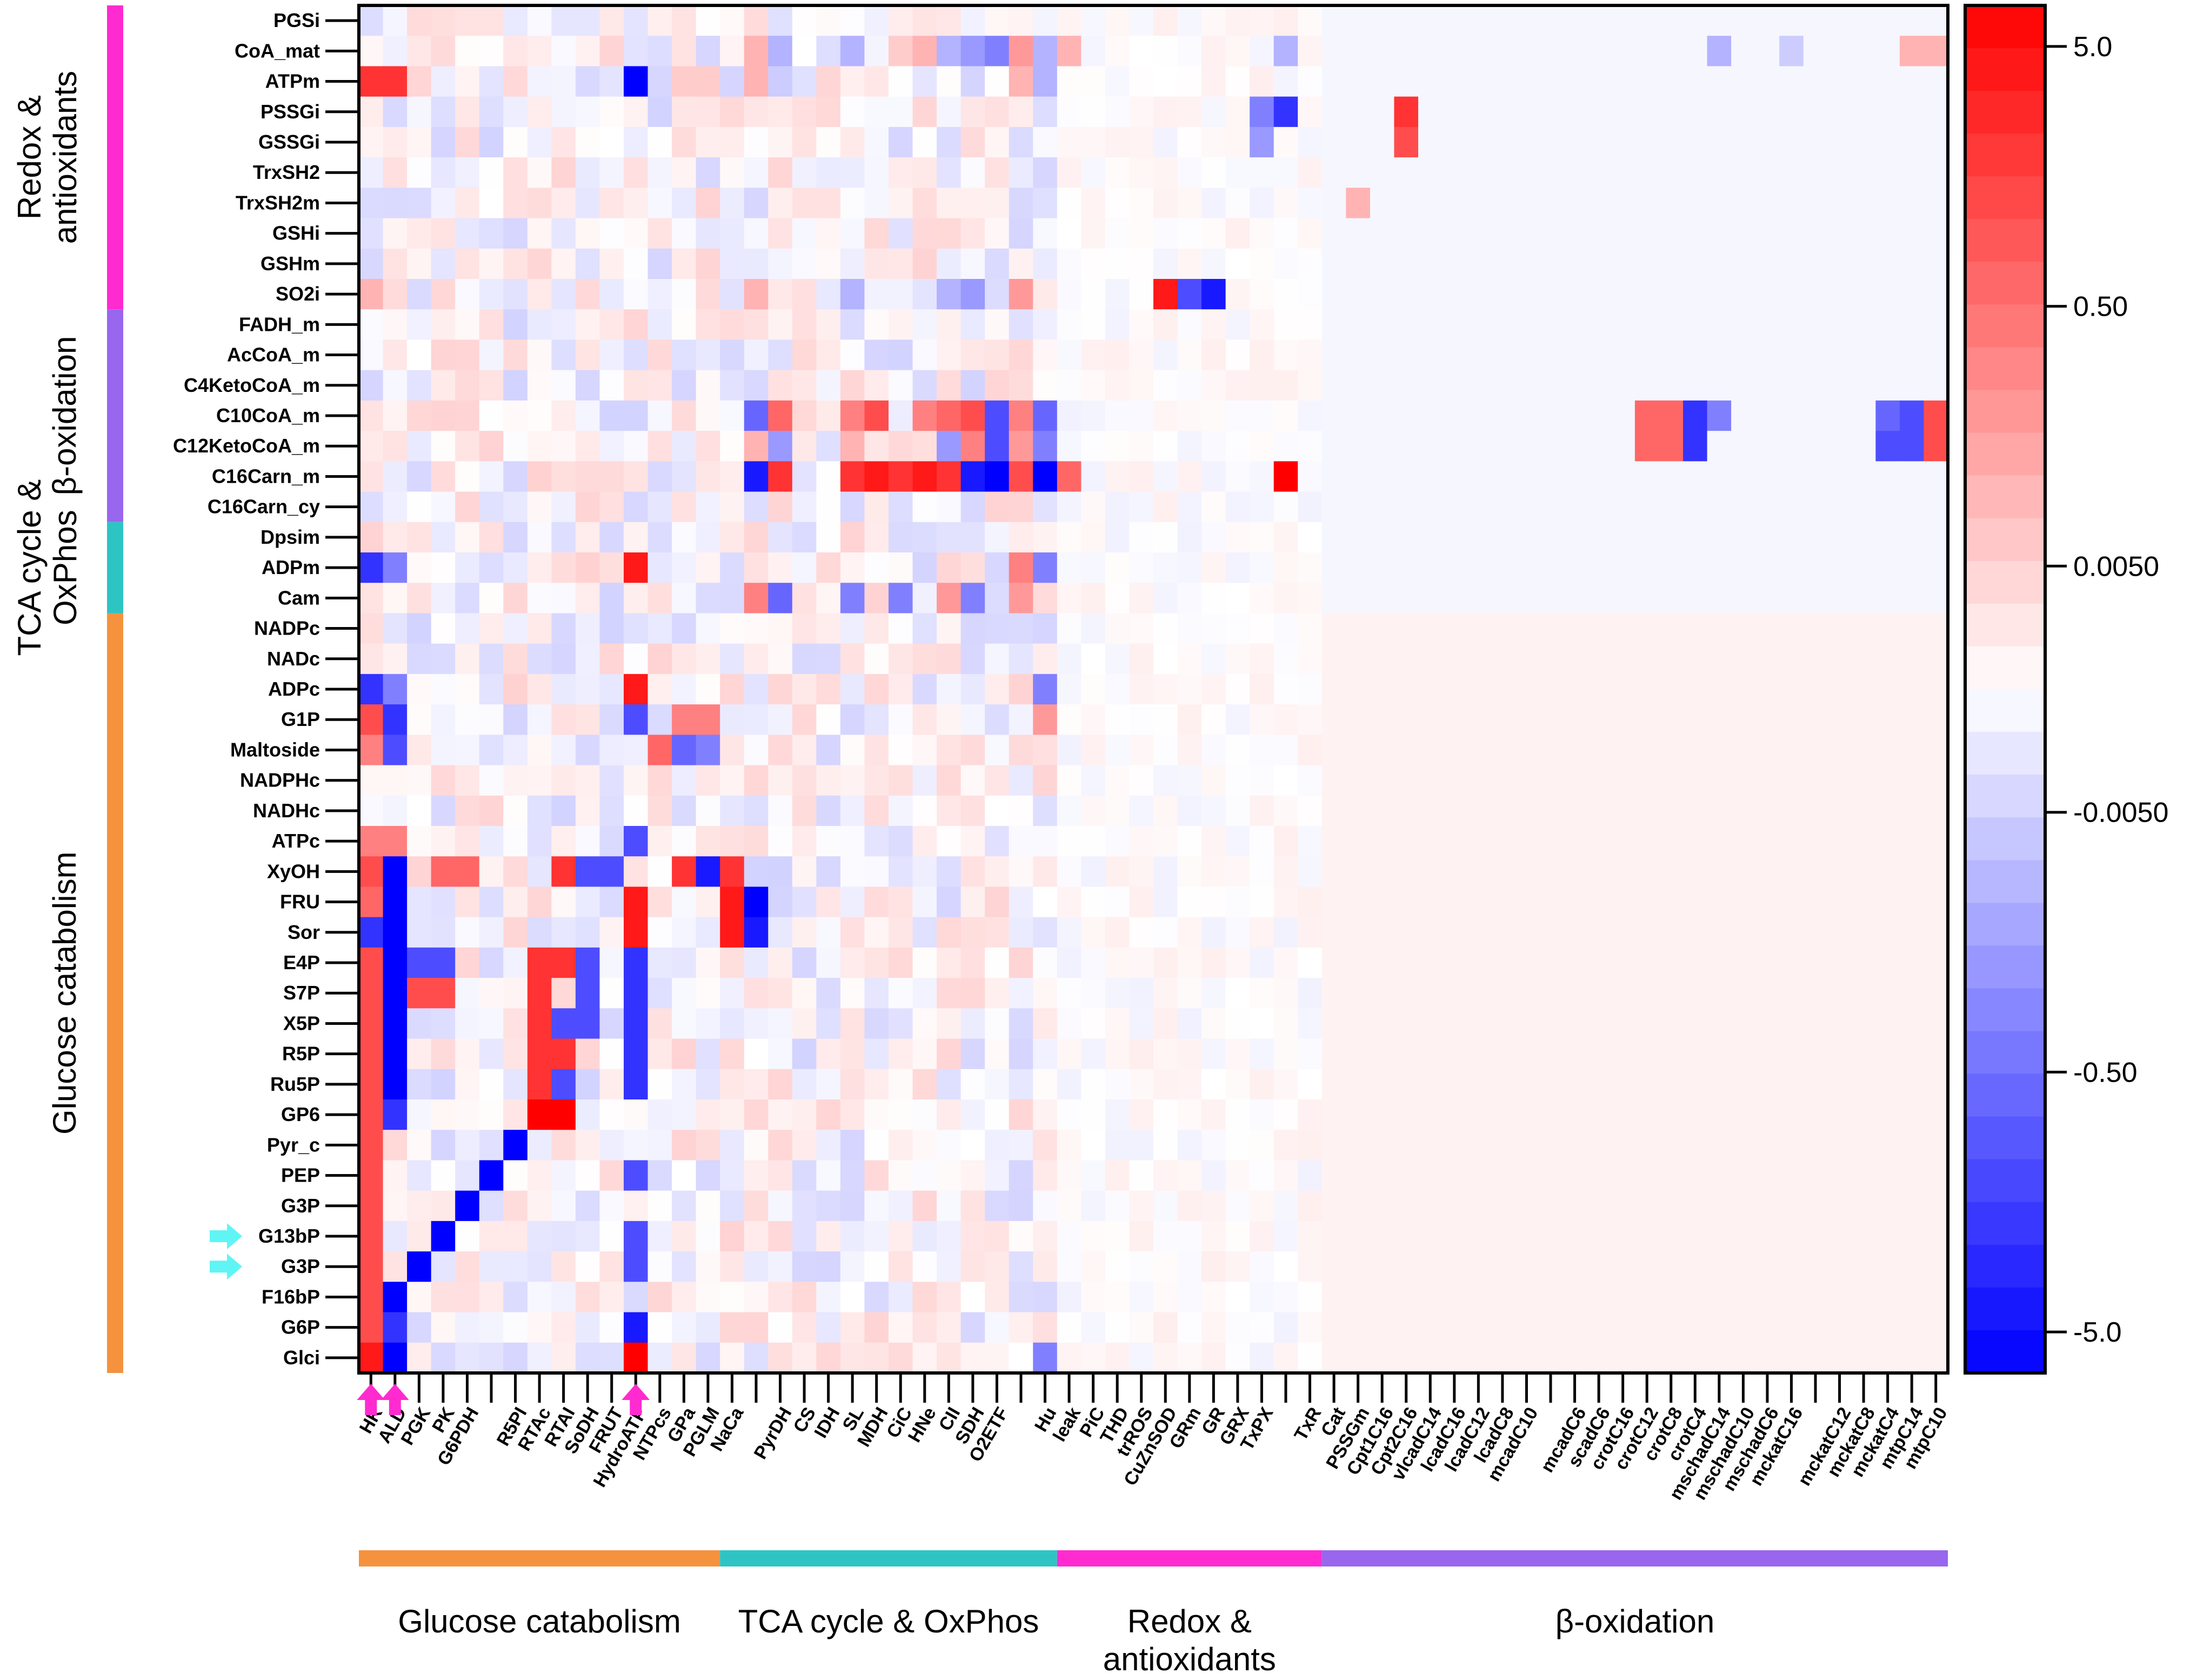 The width and height of the screenshot is (2190, 1680). What do you see at coordinates (294, 689) in the screenshot?
I see `row-label: ADPc` at bounding box center [294, 689].